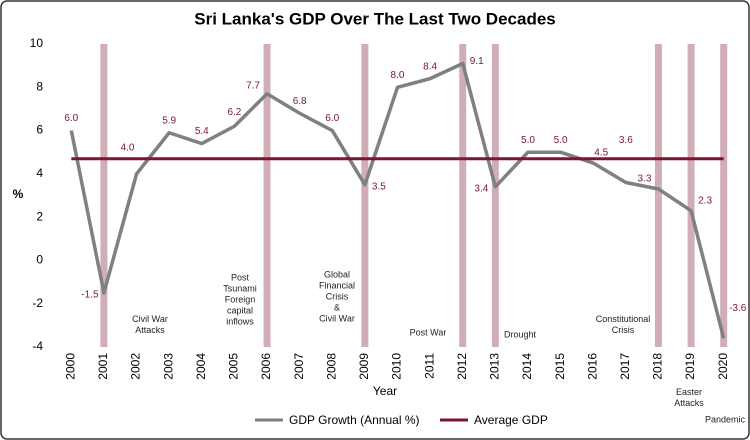  What do you see at coordinates (520, 334) in the screenshot?
I see `event-label: Drought` at bounding box center [520, 334].